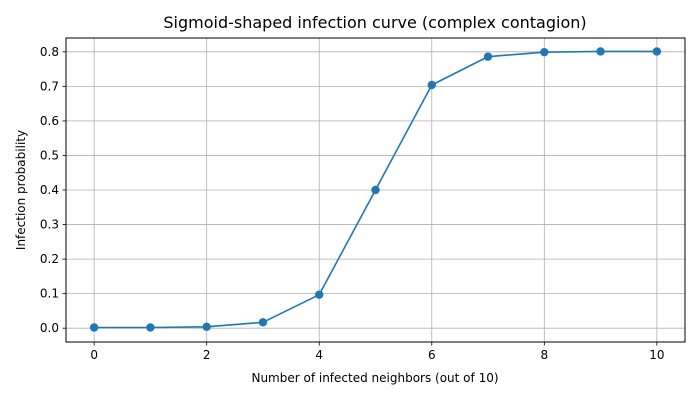  I want to click on y-axis-label: Infection probability, so click(21, 190).